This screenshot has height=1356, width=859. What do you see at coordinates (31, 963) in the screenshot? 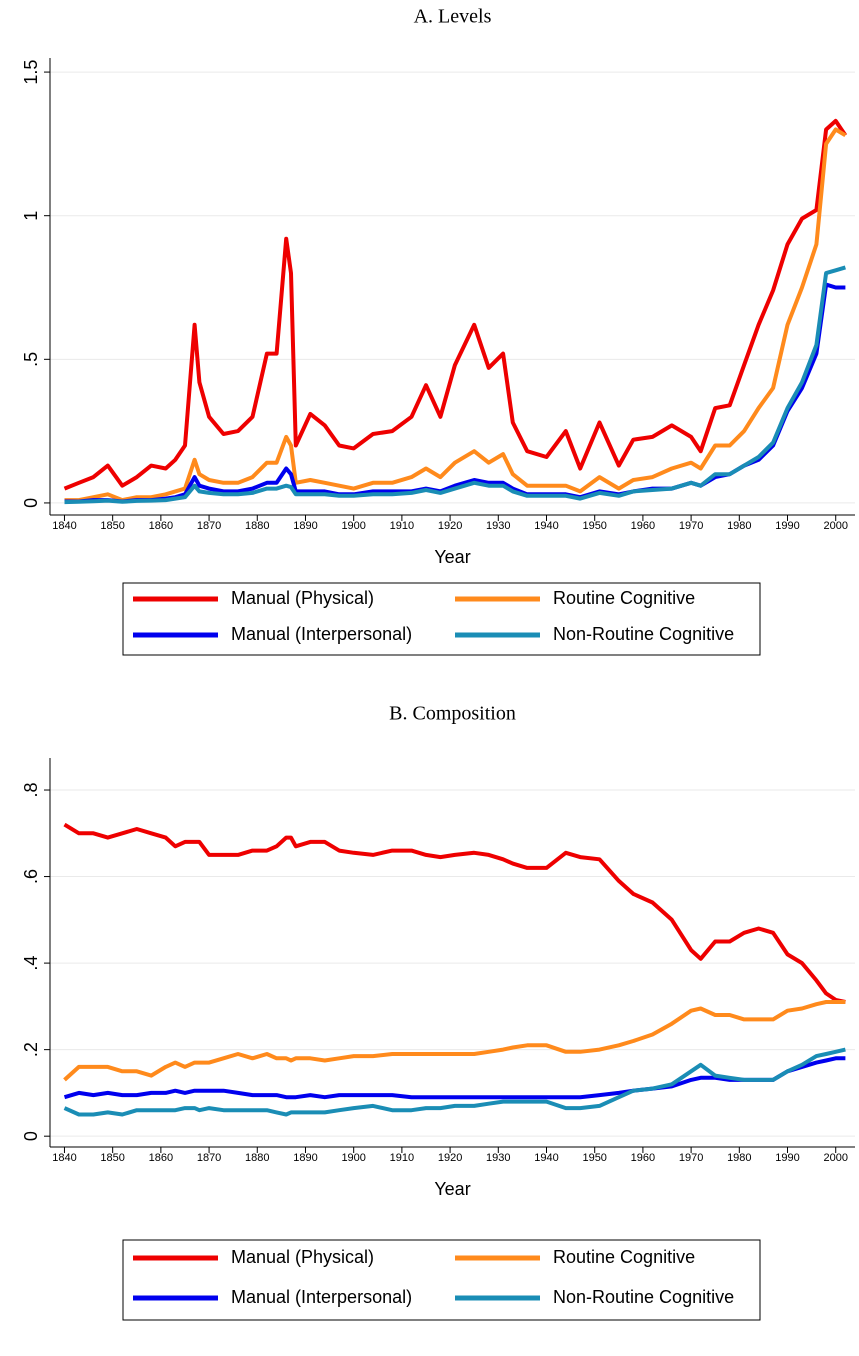
I see `y-tick-label: .4` at bounding box center [31, 963].